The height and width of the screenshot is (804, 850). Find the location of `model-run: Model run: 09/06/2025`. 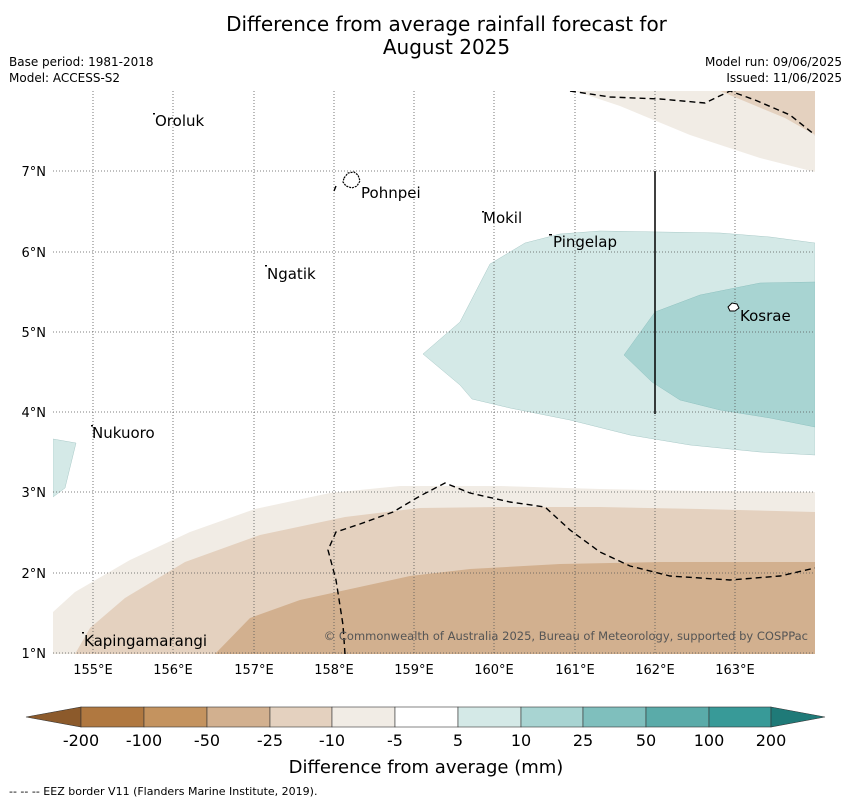

model-run: Model run: 09/06/2025 is located at coordinates (773, 62).